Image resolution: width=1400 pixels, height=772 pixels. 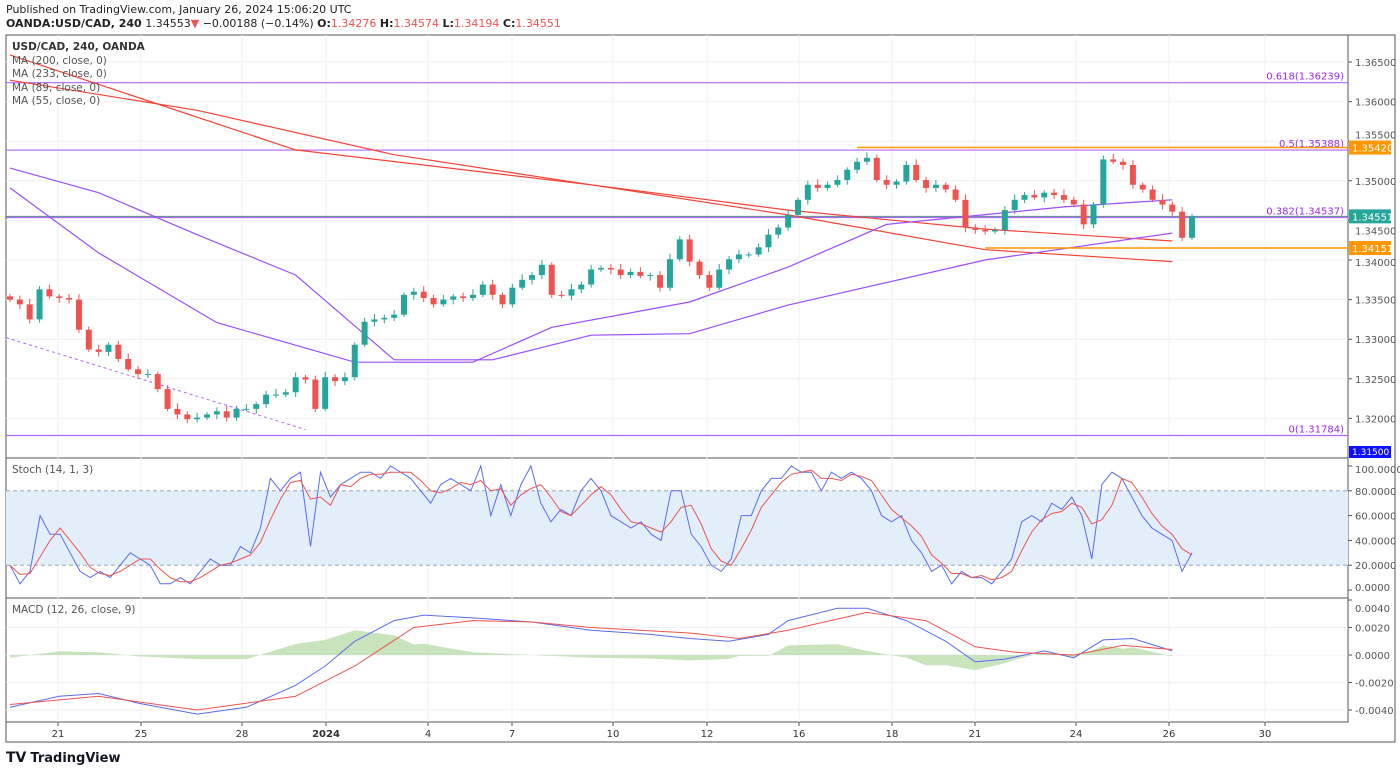 What do you see at coordinates (1375, 340) in the screenshot?
I see `price-tick-label: 1.33000` at bounding box center [1375, 340].